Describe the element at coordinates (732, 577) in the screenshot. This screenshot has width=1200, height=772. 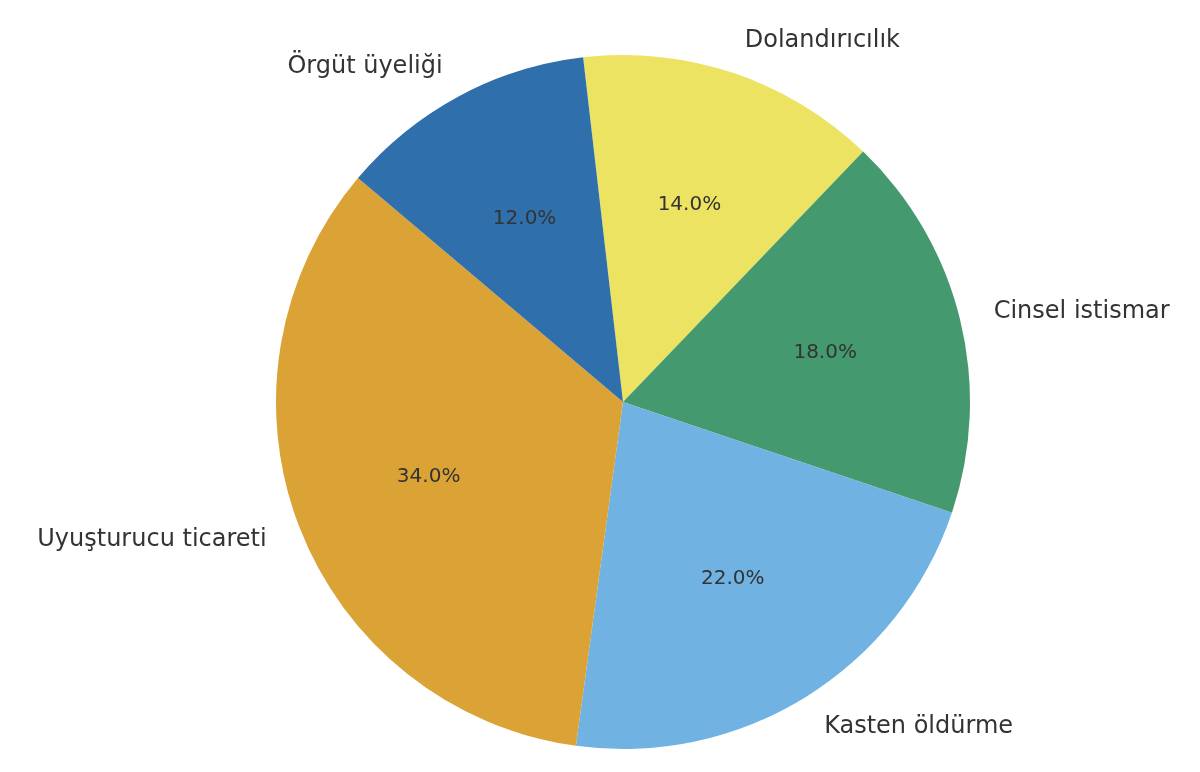
I see `data-label: 22.0%` at that location.